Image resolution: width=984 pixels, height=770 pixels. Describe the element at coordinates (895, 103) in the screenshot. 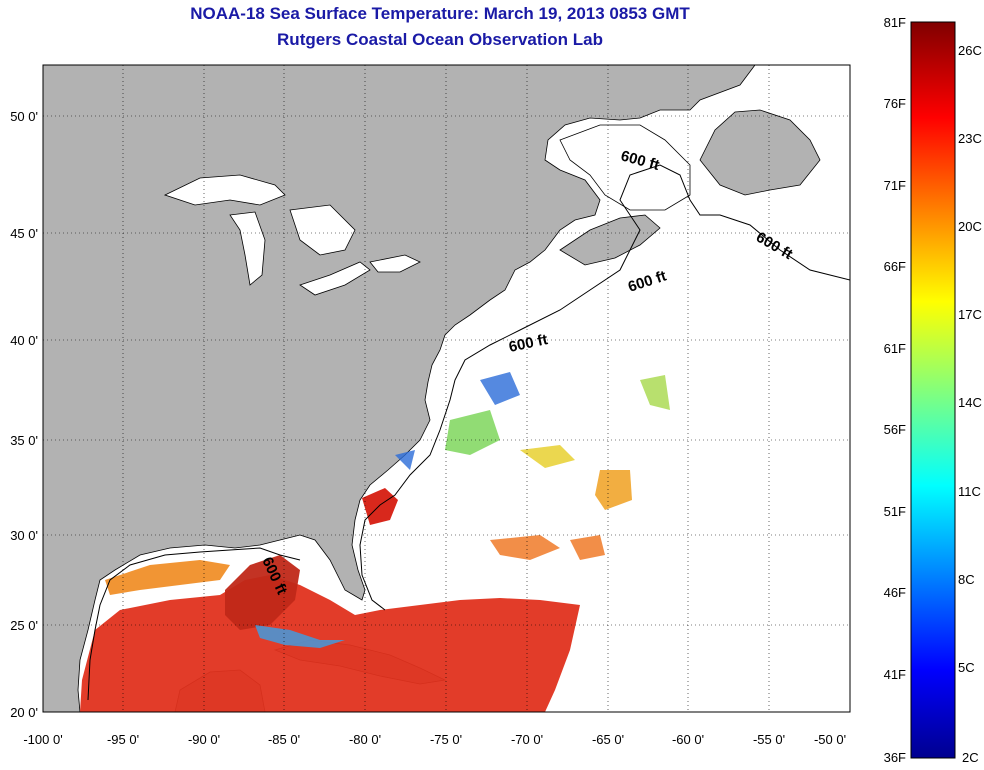

I see `colorbar-f-label: 76F` at that location.